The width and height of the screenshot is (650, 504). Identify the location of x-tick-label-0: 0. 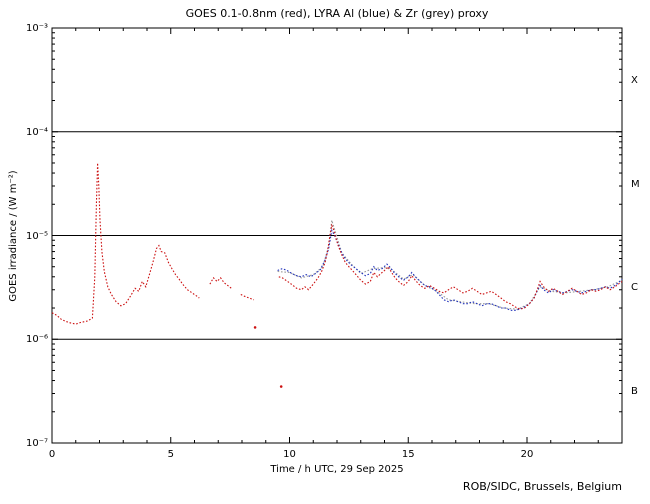
(52, 454).